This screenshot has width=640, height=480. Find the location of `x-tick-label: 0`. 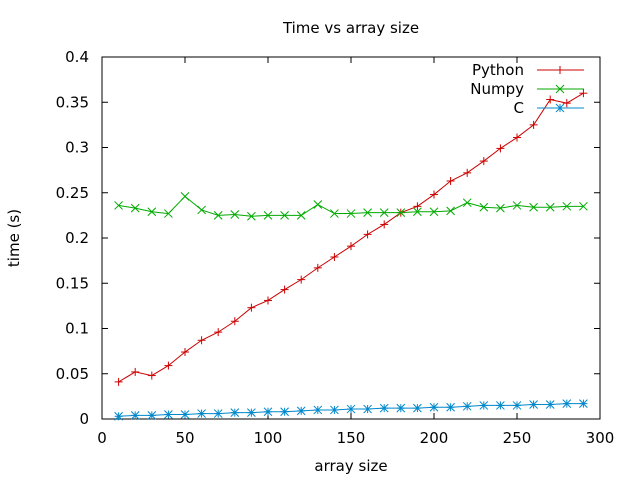

x-tick-label: 0 is located at coordinates (102, 438).